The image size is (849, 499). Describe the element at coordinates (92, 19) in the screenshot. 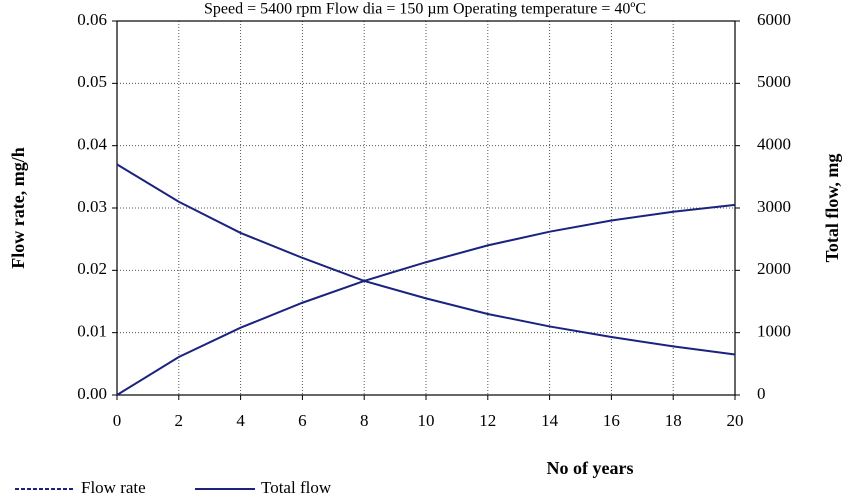

I see `y-tick-label: 0.06` at that location.